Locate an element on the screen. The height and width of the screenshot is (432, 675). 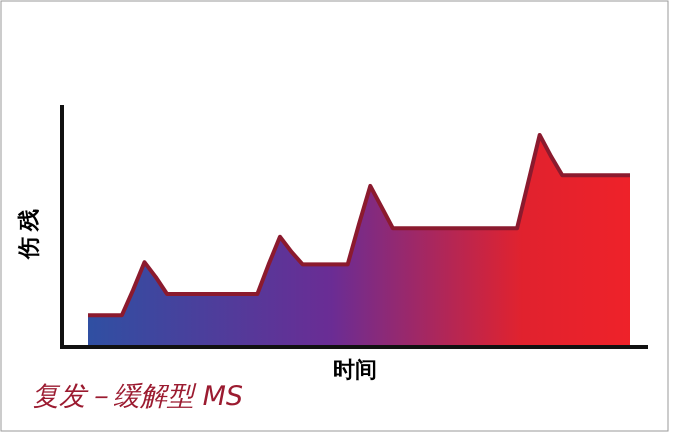
x-axis-title: 时间 is located at coordinates (355, 370).